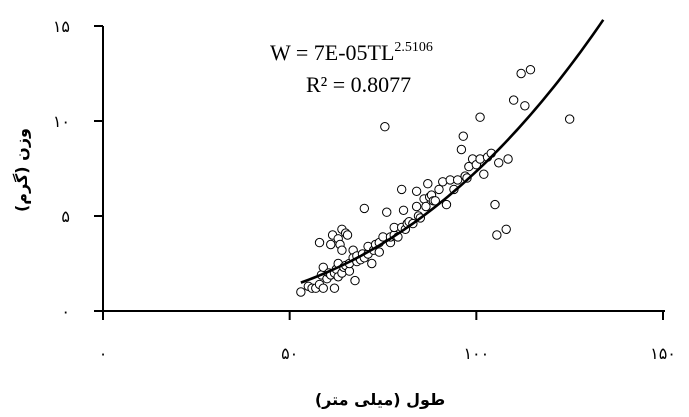 This screenshot has height=417, width=689. Describe the element at coordinates (103, 353) in the screenshot. I see `x-tick-label: ۰` at that location.